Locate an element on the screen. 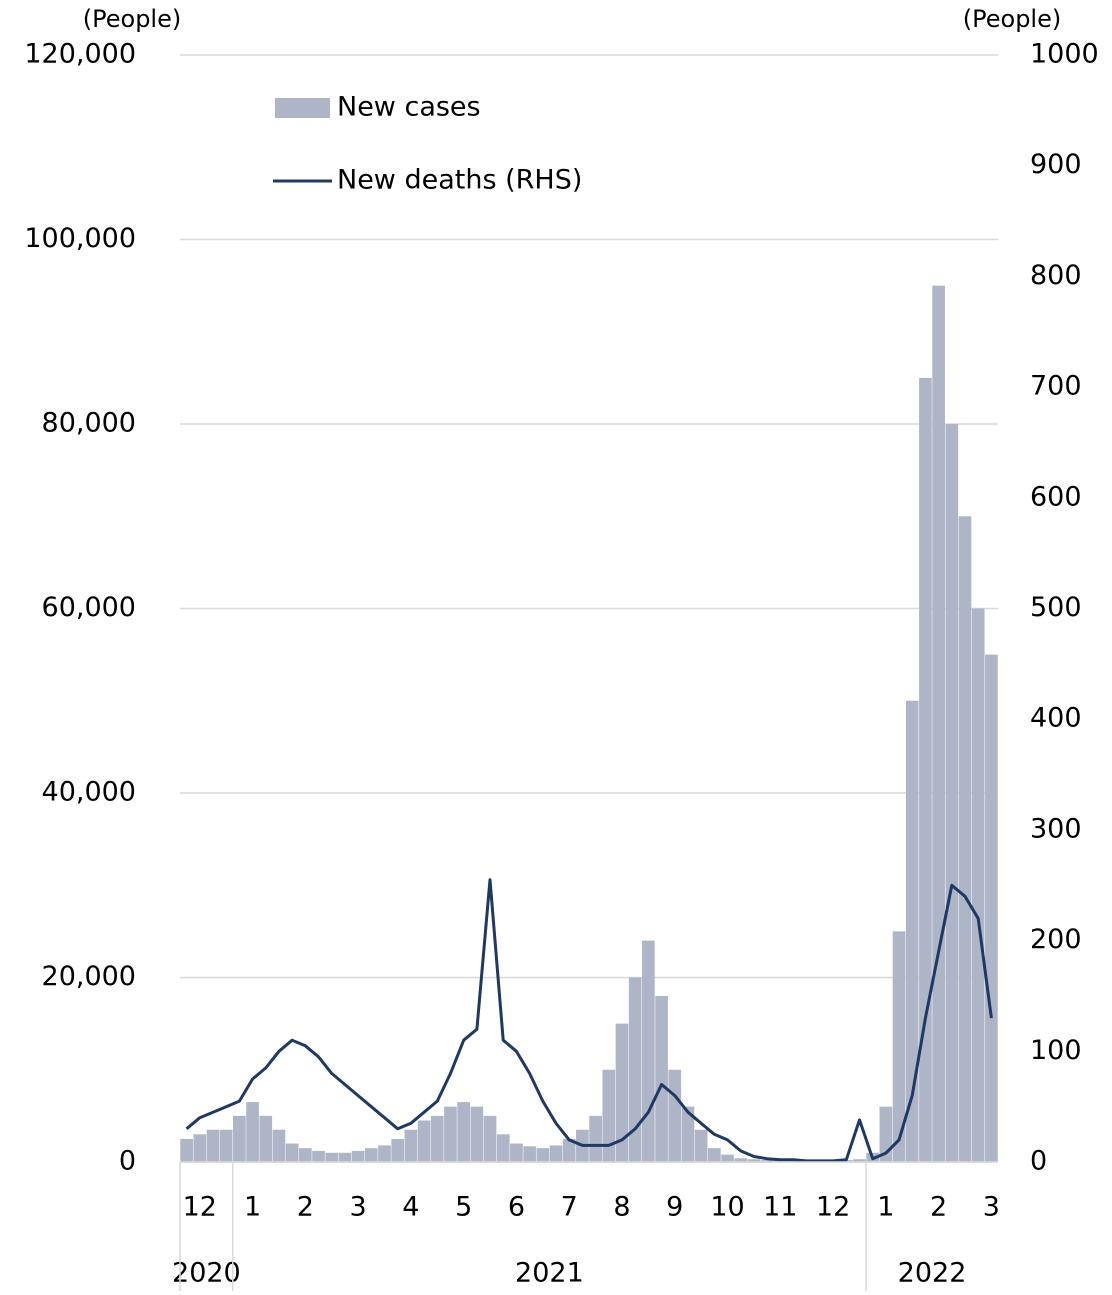 This screenshot has height=1295, width=1112. y-tick-label: 60,000 is located at coordinates (89, 607).